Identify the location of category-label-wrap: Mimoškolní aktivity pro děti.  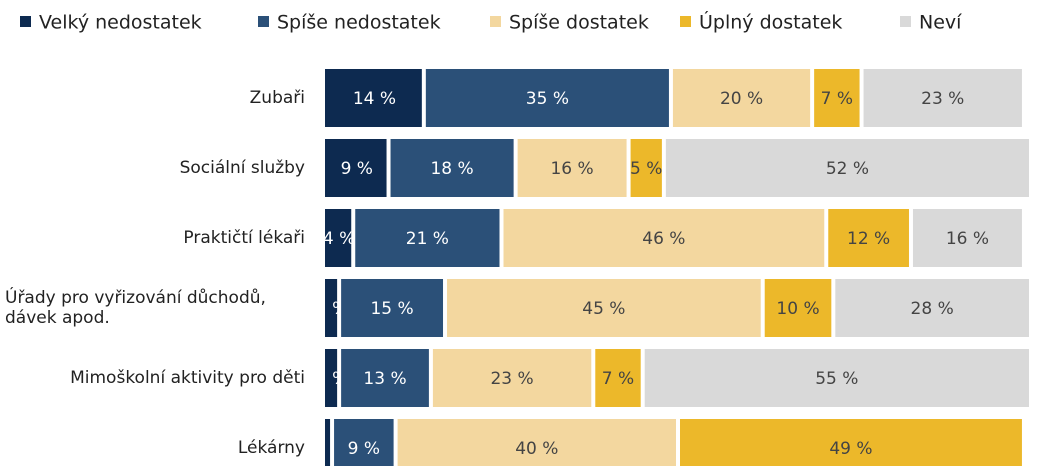
(155, 378).